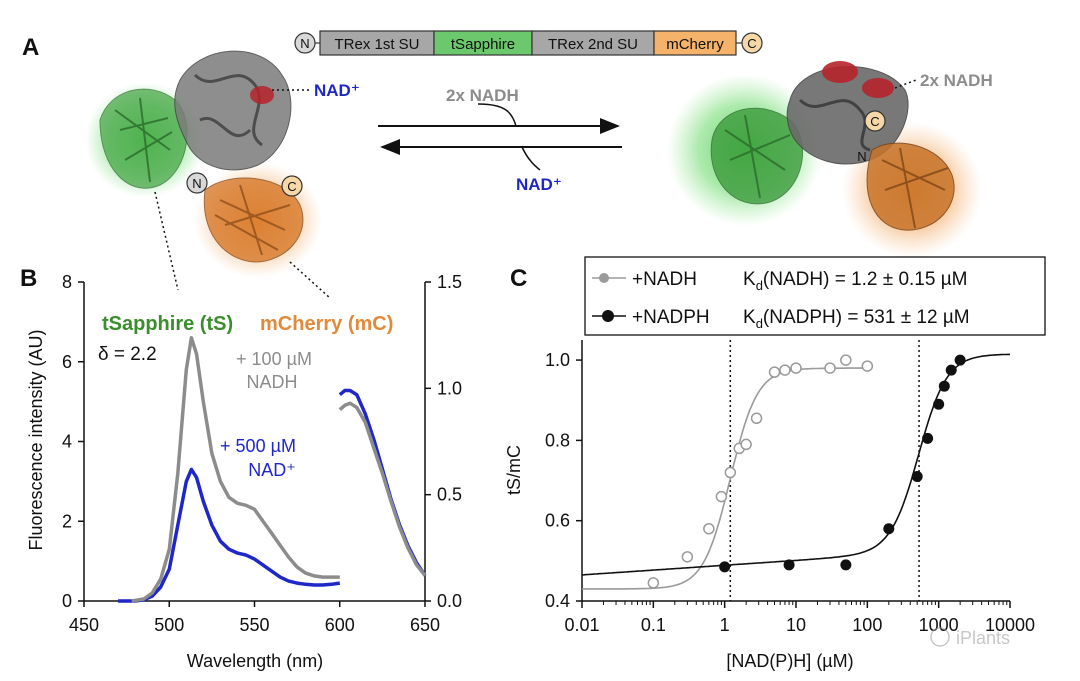 The width and height of the screenshot is (1080, 681). I want to click on b-x-tick-label: 600, so click(340, 625).